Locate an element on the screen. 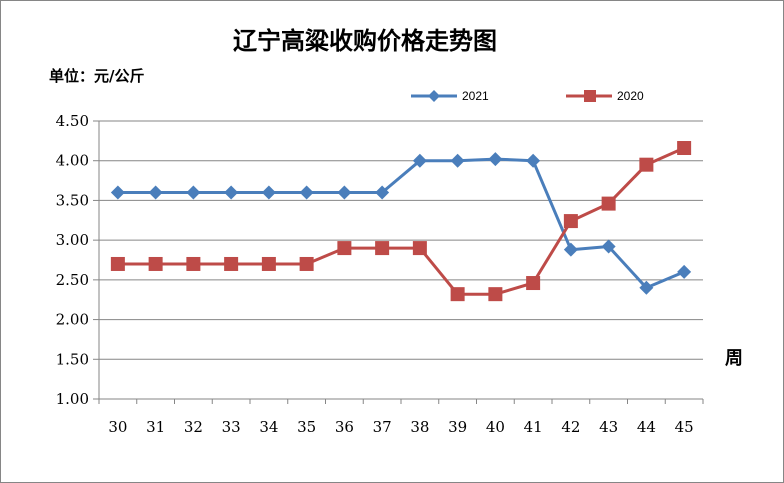  x-tick-label: 38 is located at coordinates (419, 427).